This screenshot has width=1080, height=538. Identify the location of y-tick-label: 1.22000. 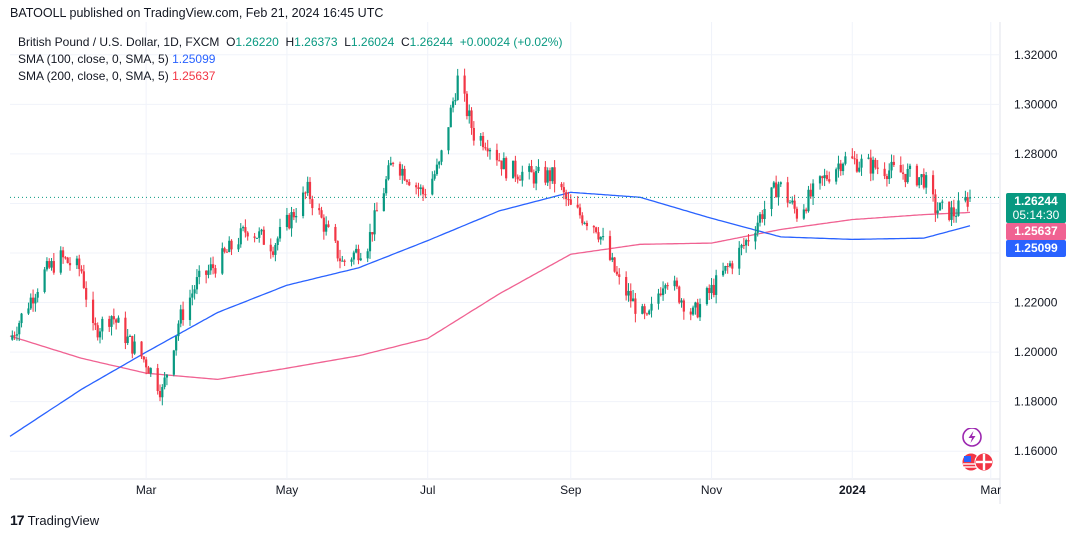
(1036, 303).